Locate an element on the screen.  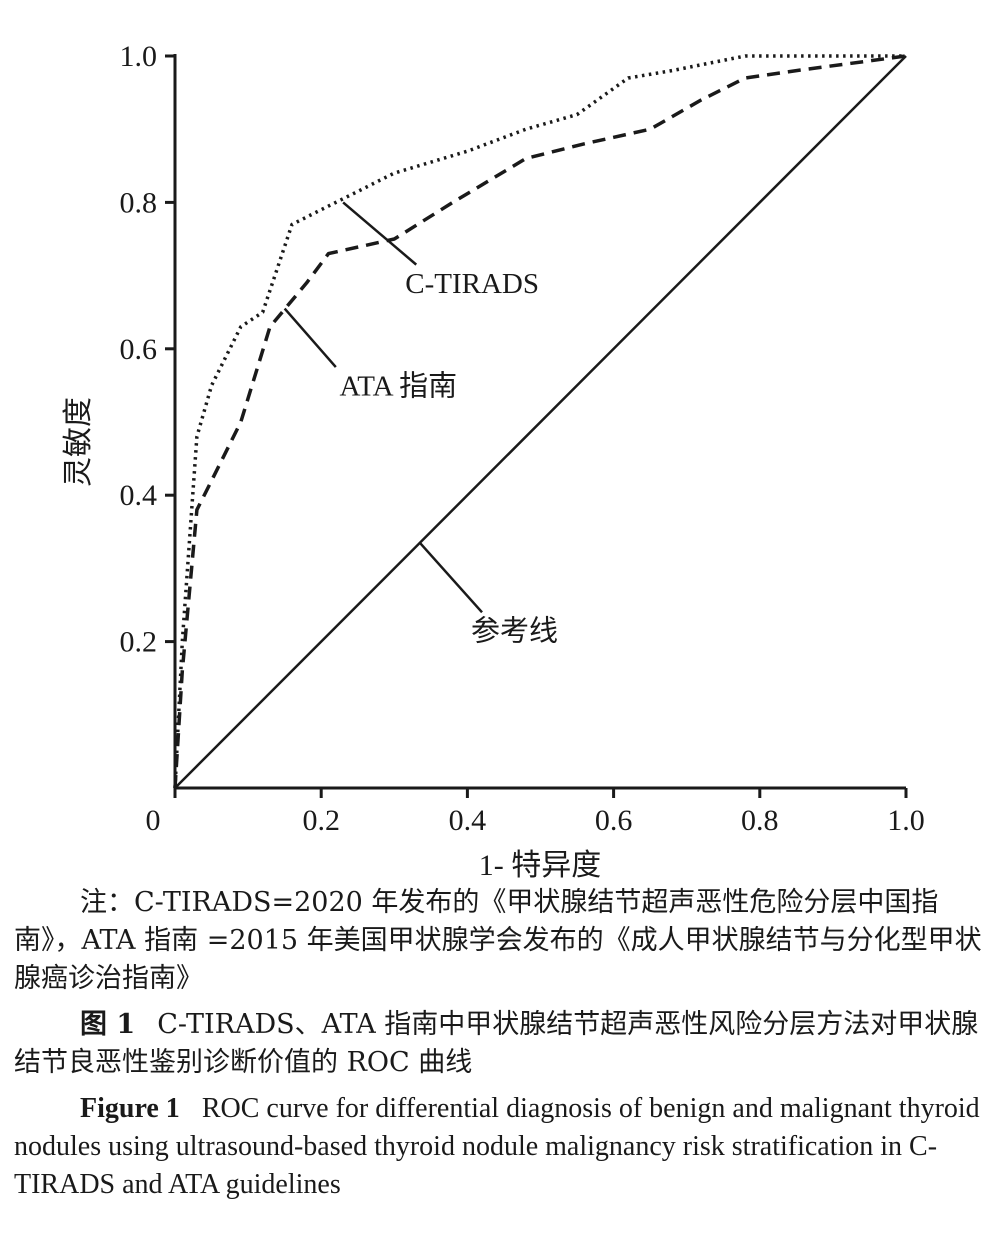
x-tick-label: 0.2 is located at coordinates (321, 820).